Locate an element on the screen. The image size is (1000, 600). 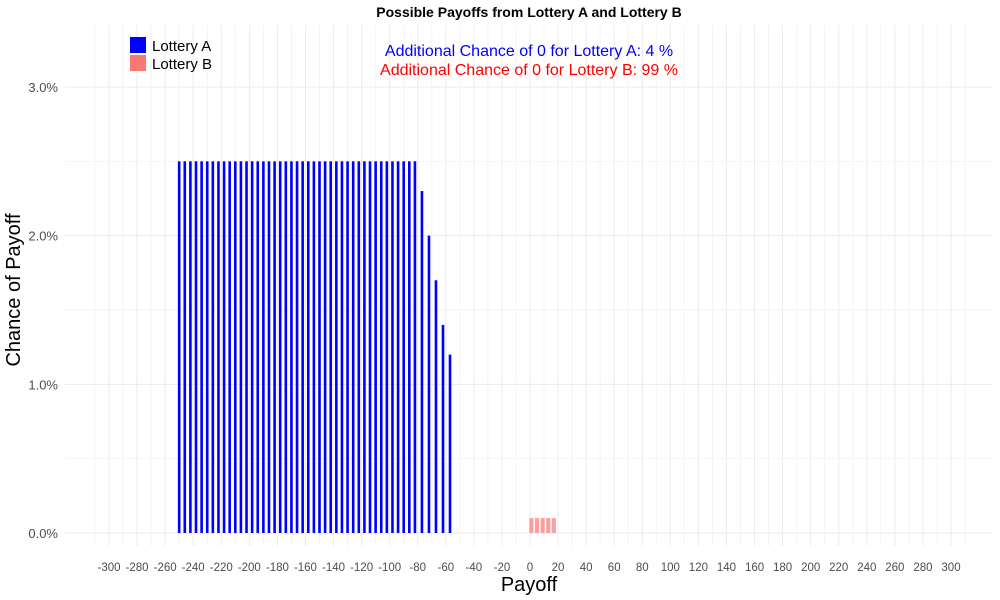
x-tick-label: 100 is located at coordinates (670, 568).